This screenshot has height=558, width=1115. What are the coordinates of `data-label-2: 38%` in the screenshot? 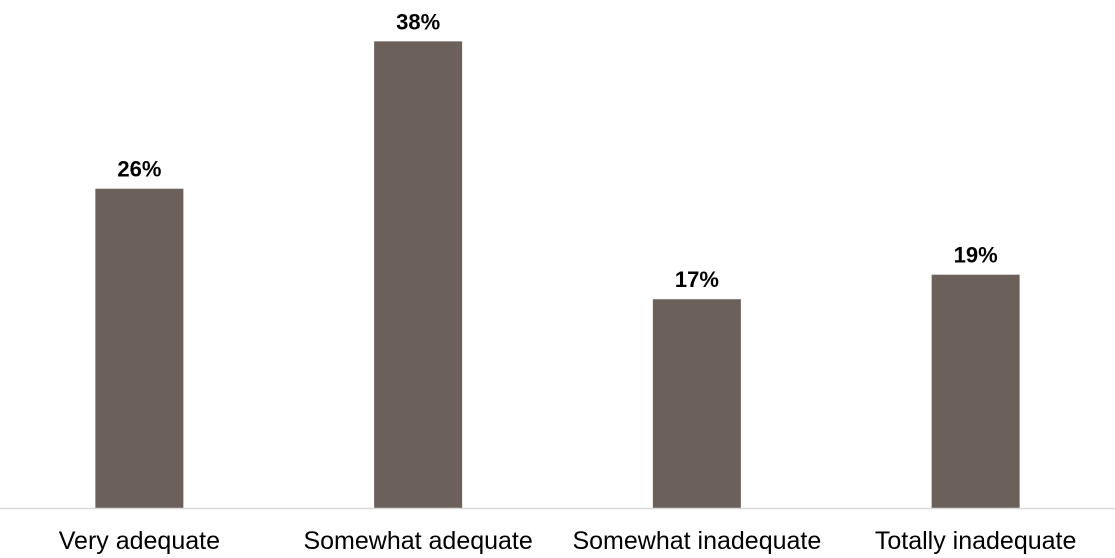 It's located at (418, 21).